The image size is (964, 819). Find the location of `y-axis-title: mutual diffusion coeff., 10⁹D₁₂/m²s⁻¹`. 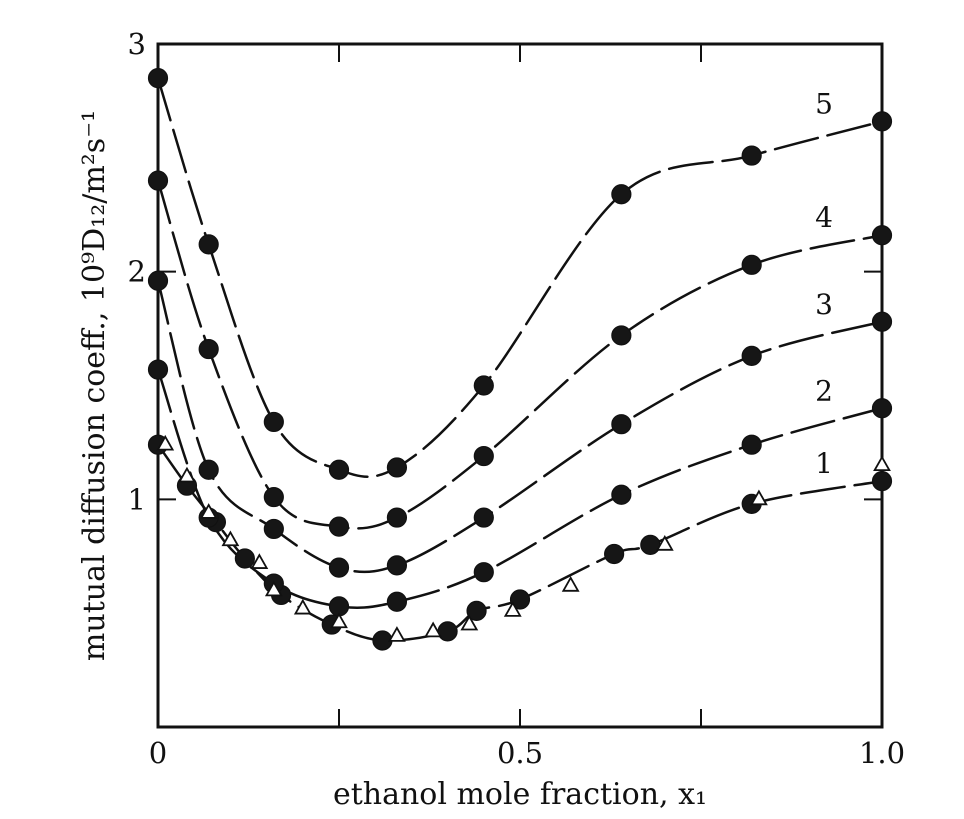

y-axis-title: mutual diffusion coeff., 10⁹D₁₂/m²s⁻¹ is located at coordinates (94, 385).